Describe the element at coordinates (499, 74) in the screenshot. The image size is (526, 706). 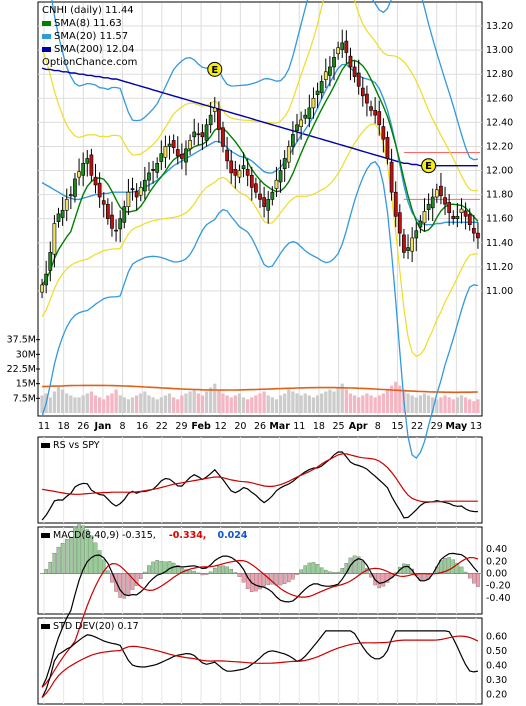
I see `price-tick-label: 12.80` at that location.